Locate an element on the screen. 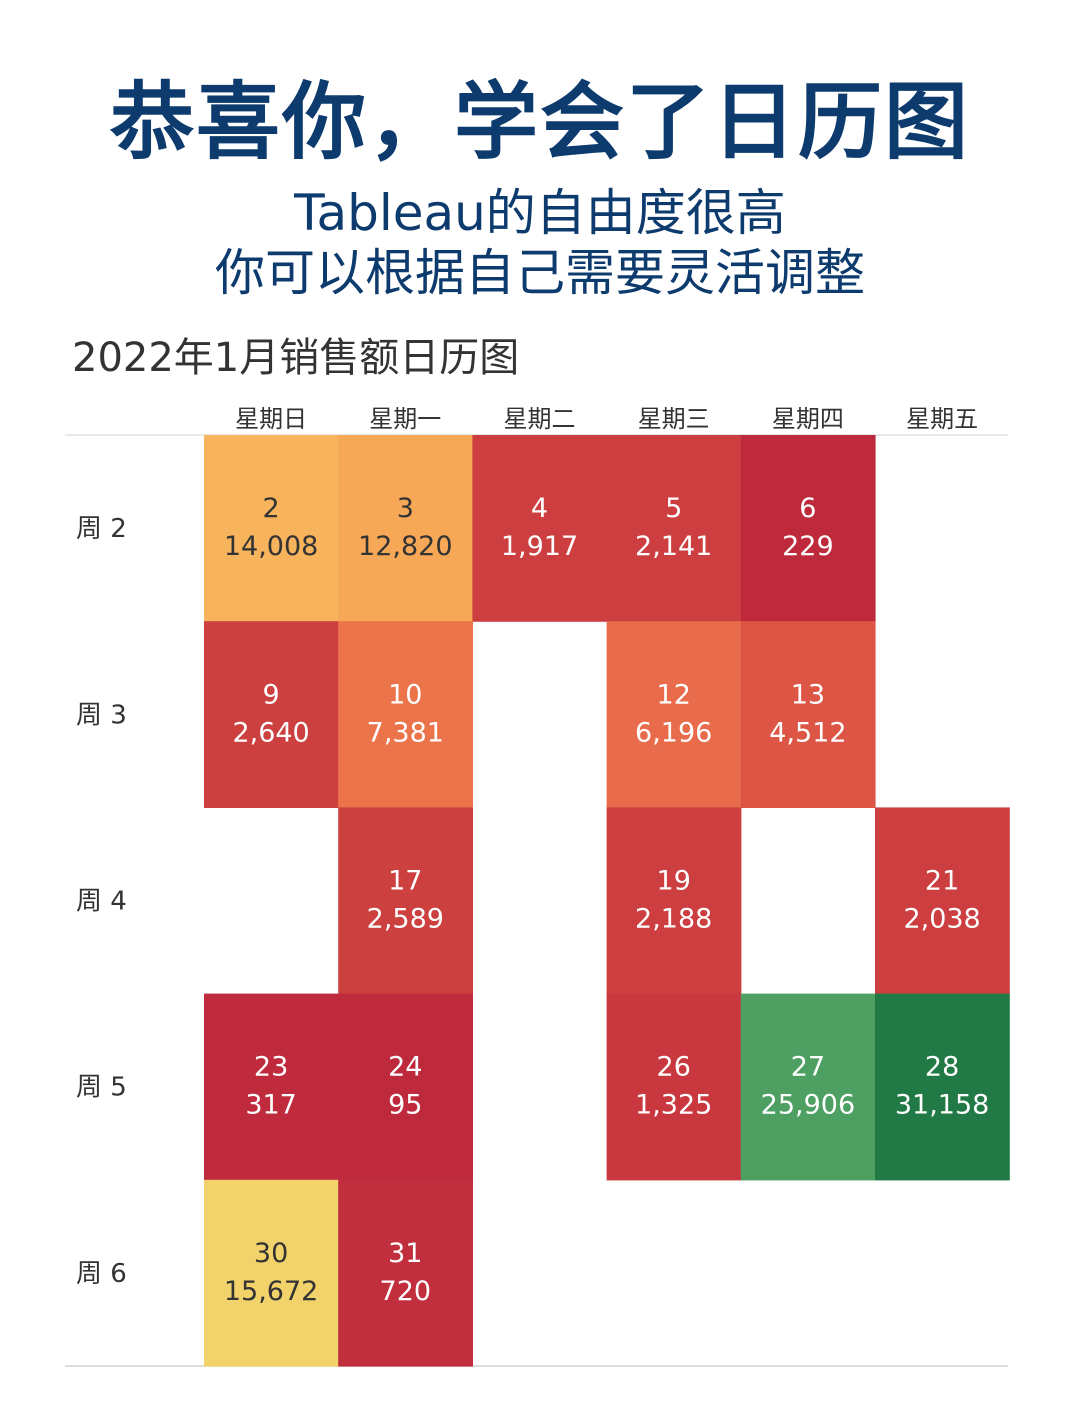 The image size is (1080, 1410). chart-title: 2022年1月销售额日历图 is located at coordinates (296, 358).